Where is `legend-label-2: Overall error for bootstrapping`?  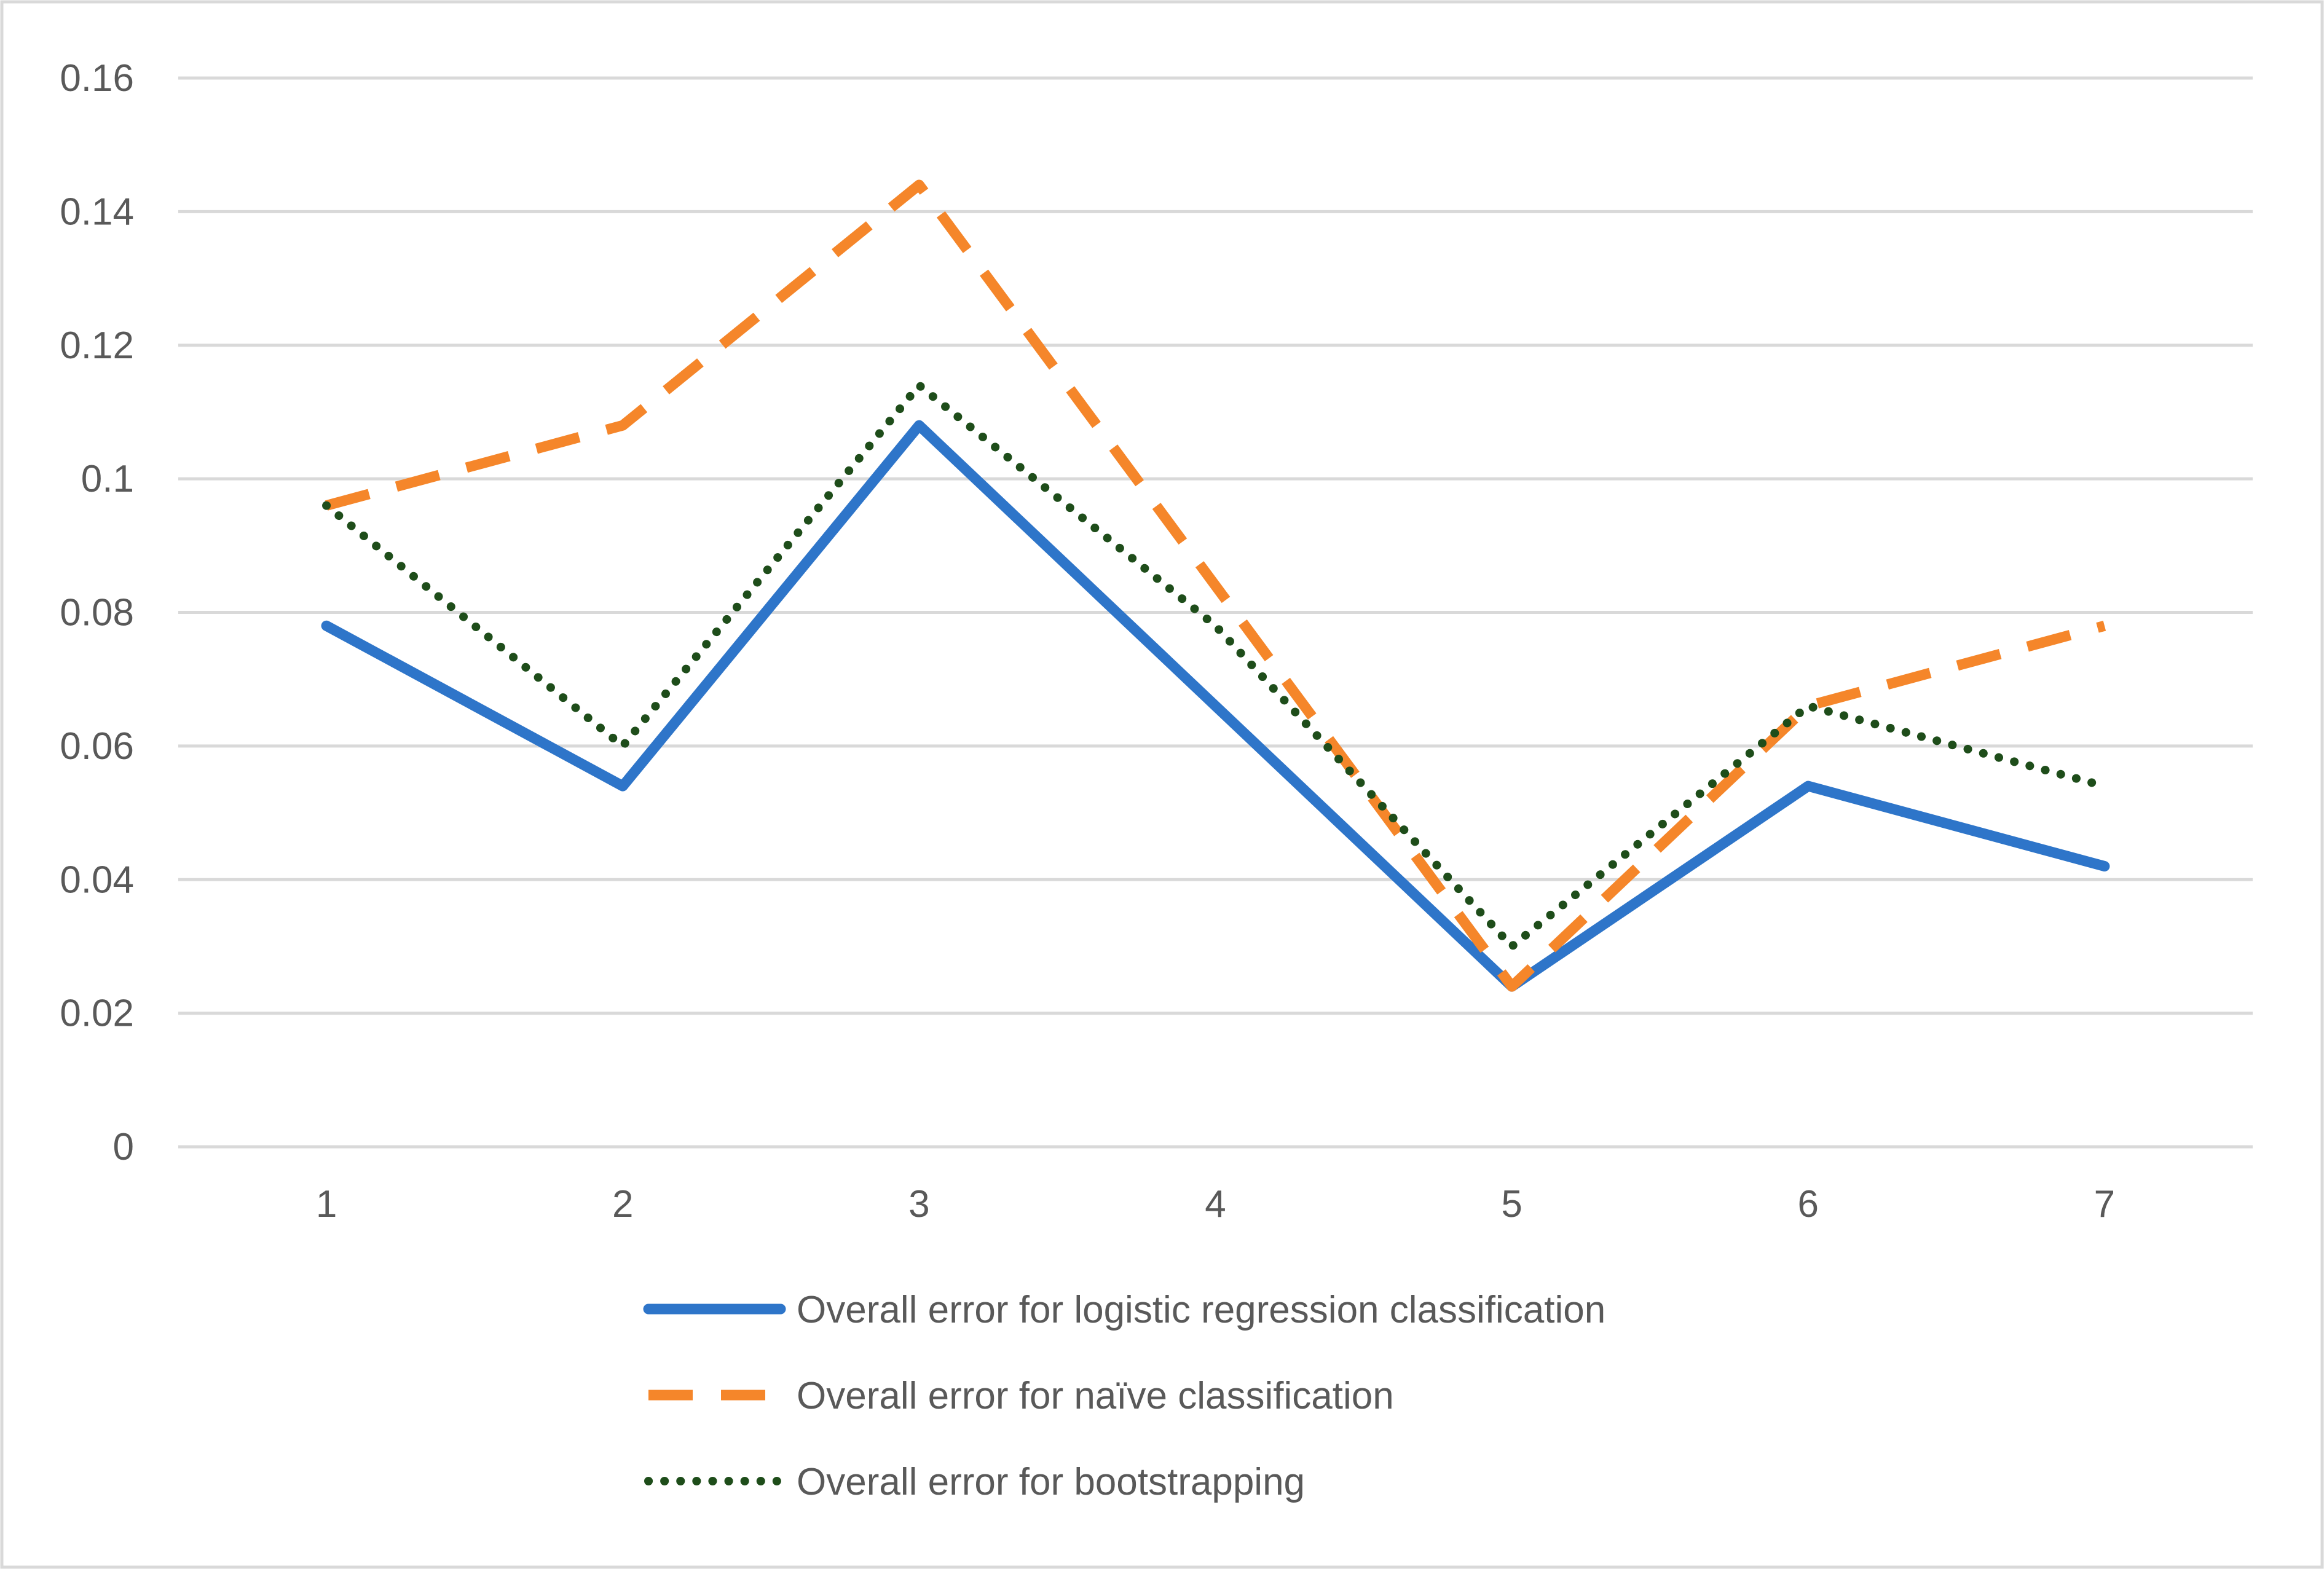
legend-label-2: Overall error for bootstrapping is located at coordinates (1051, 1482).